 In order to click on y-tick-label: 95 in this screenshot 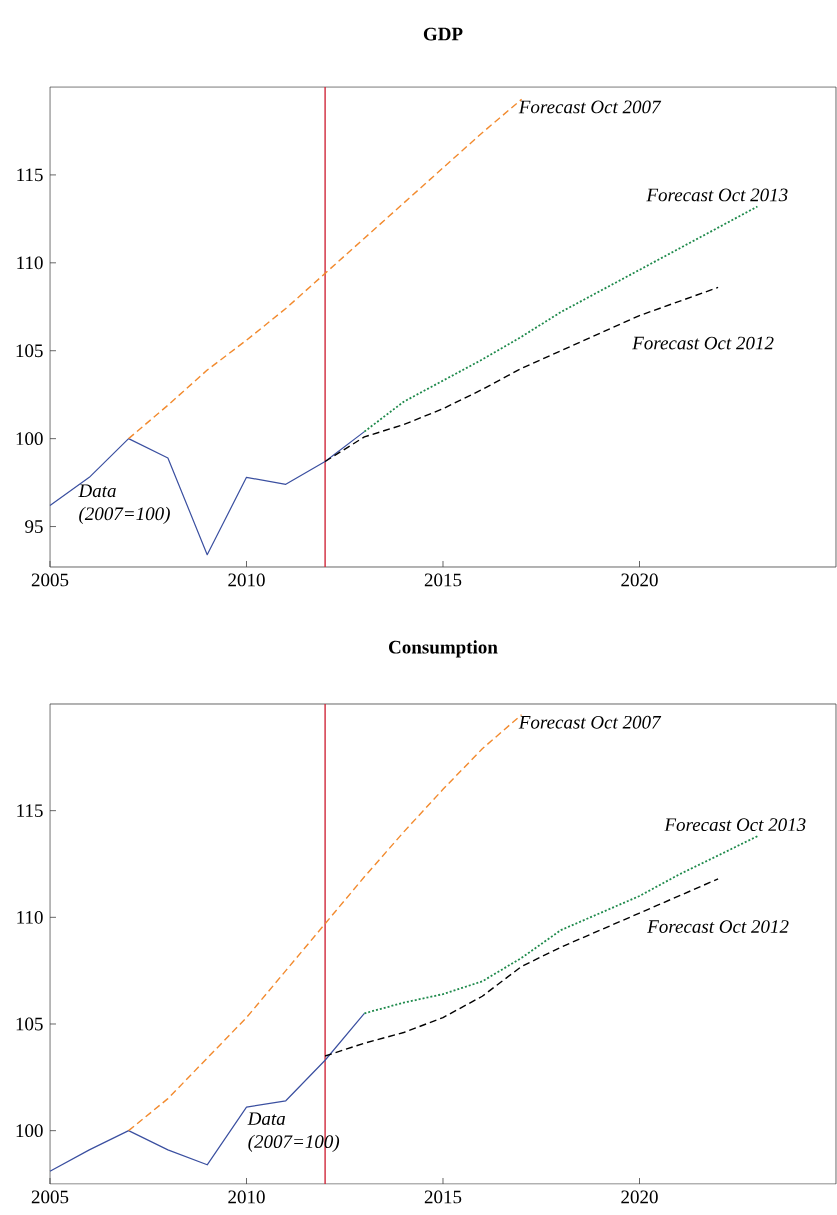, I will do `click(34, 526)`.